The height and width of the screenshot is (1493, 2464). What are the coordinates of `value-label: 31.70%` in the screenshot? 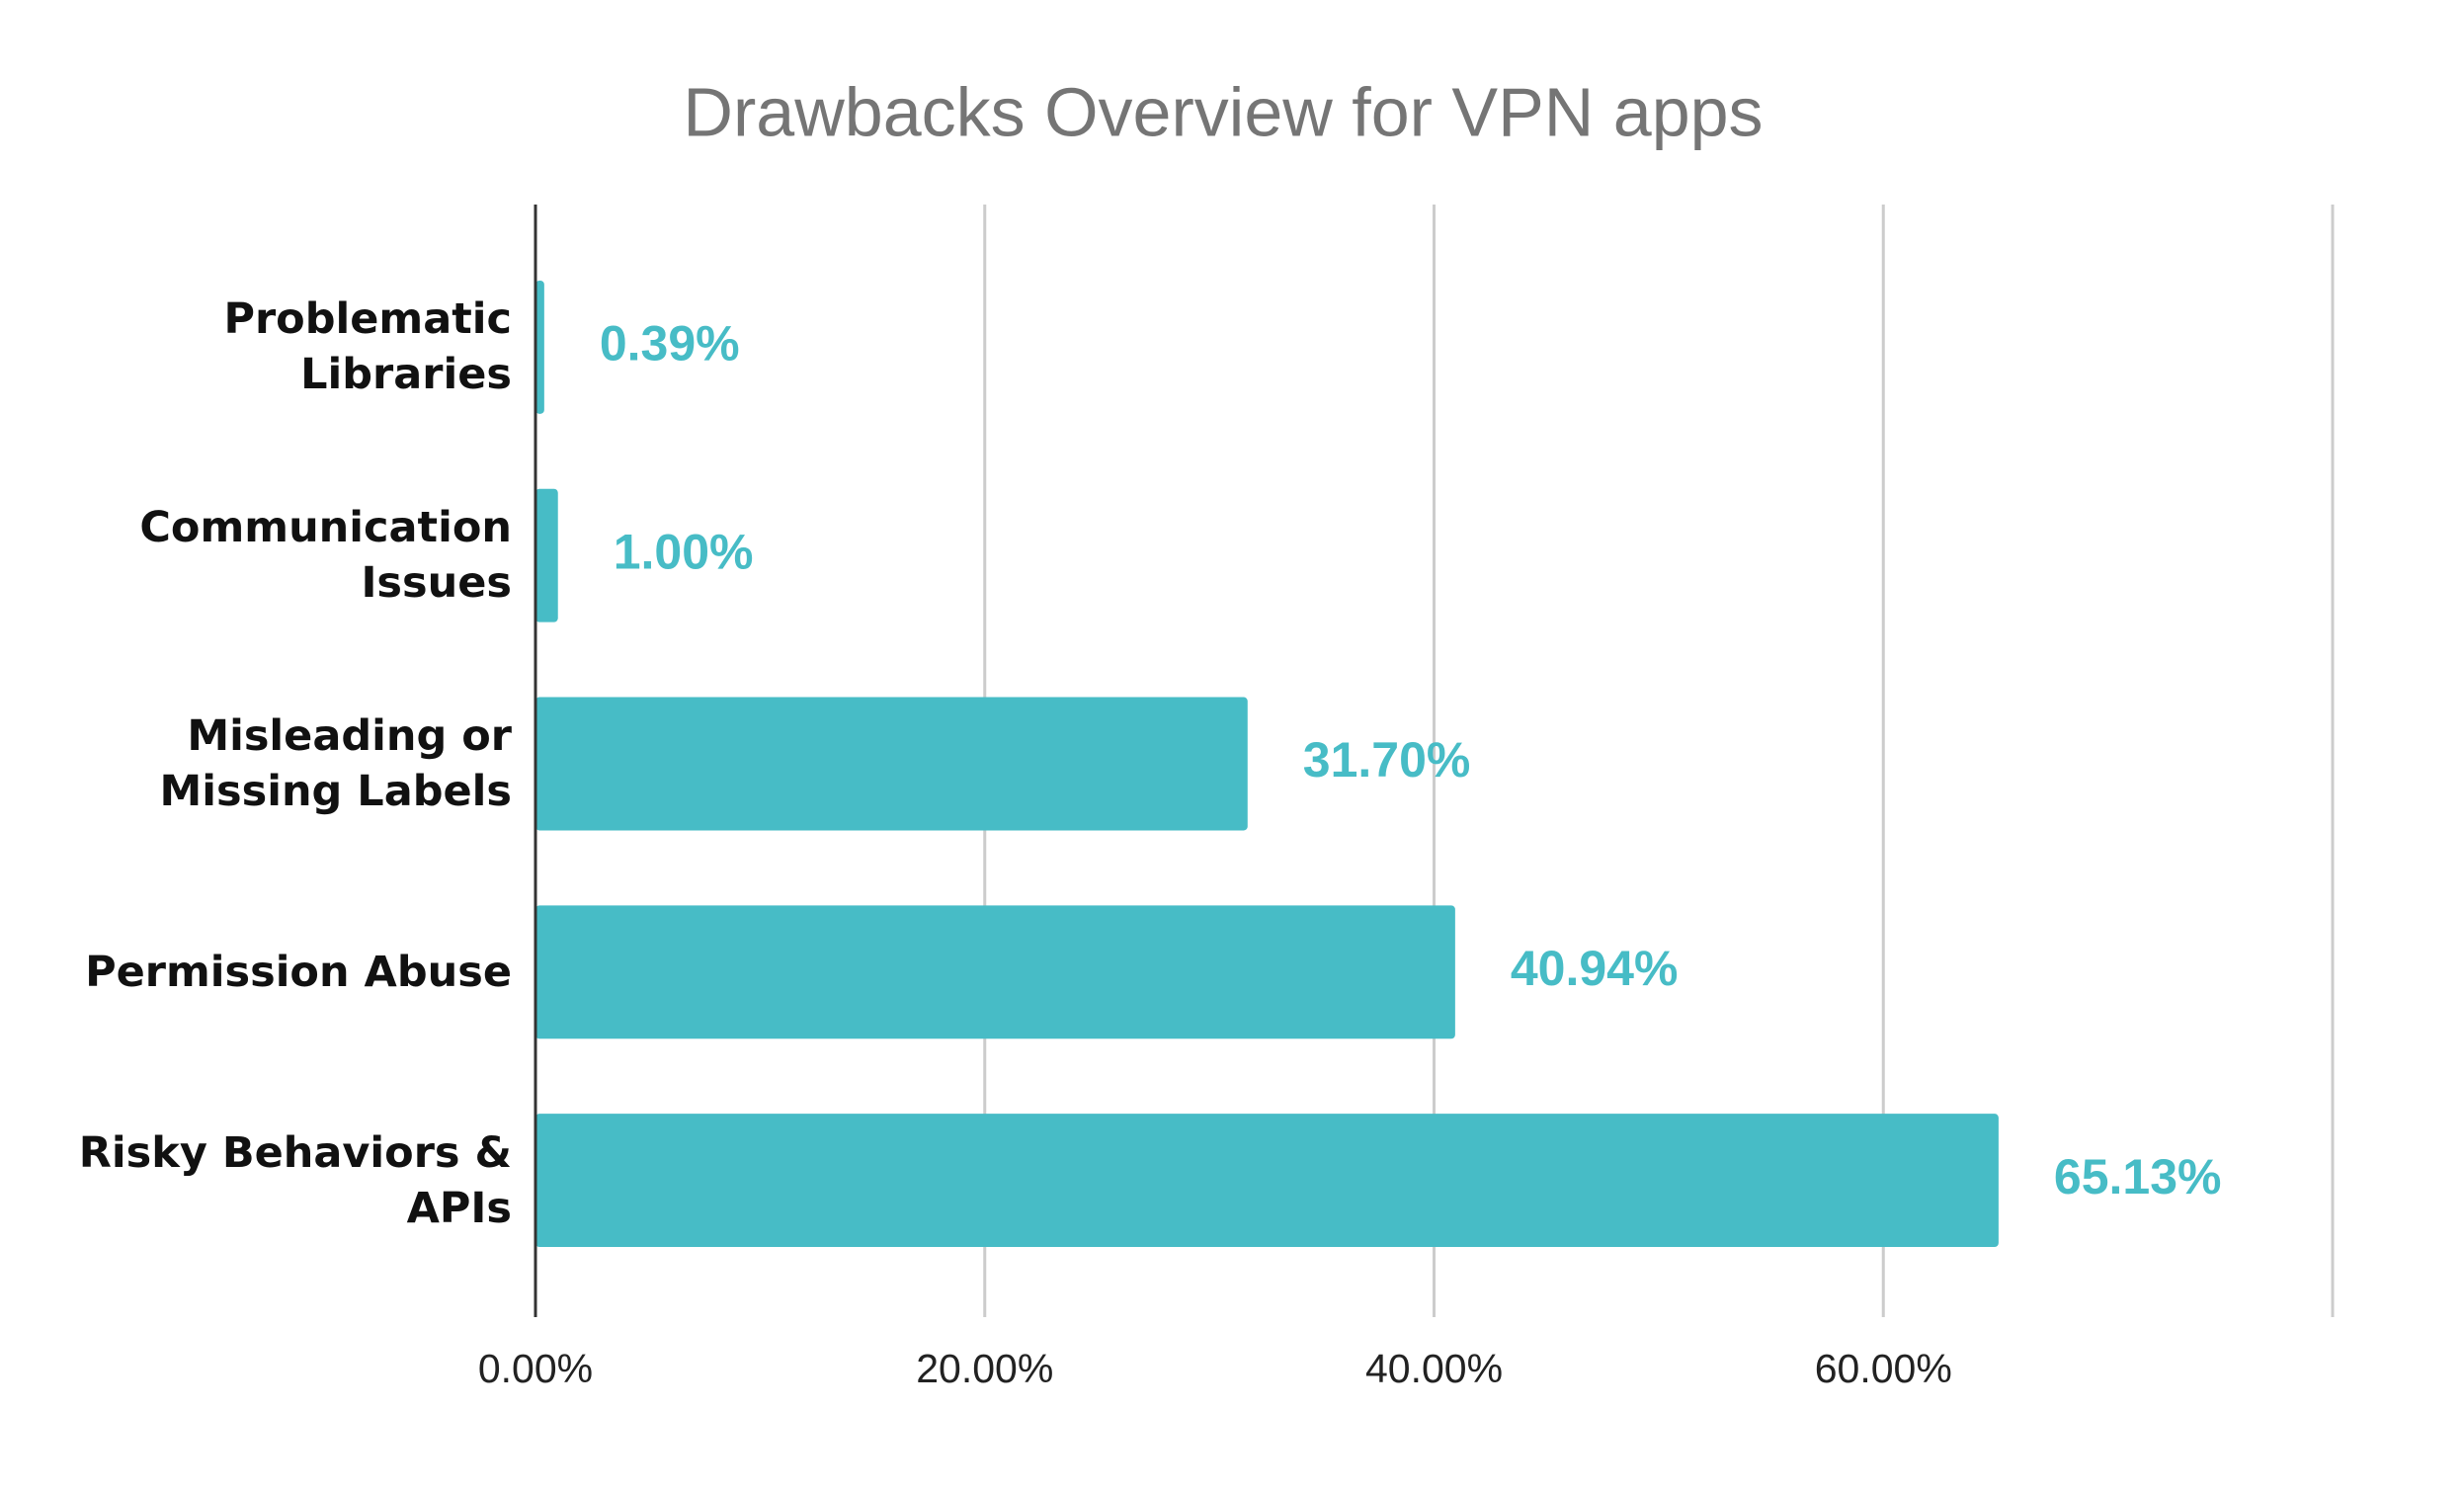 It's located at (1387, 760).